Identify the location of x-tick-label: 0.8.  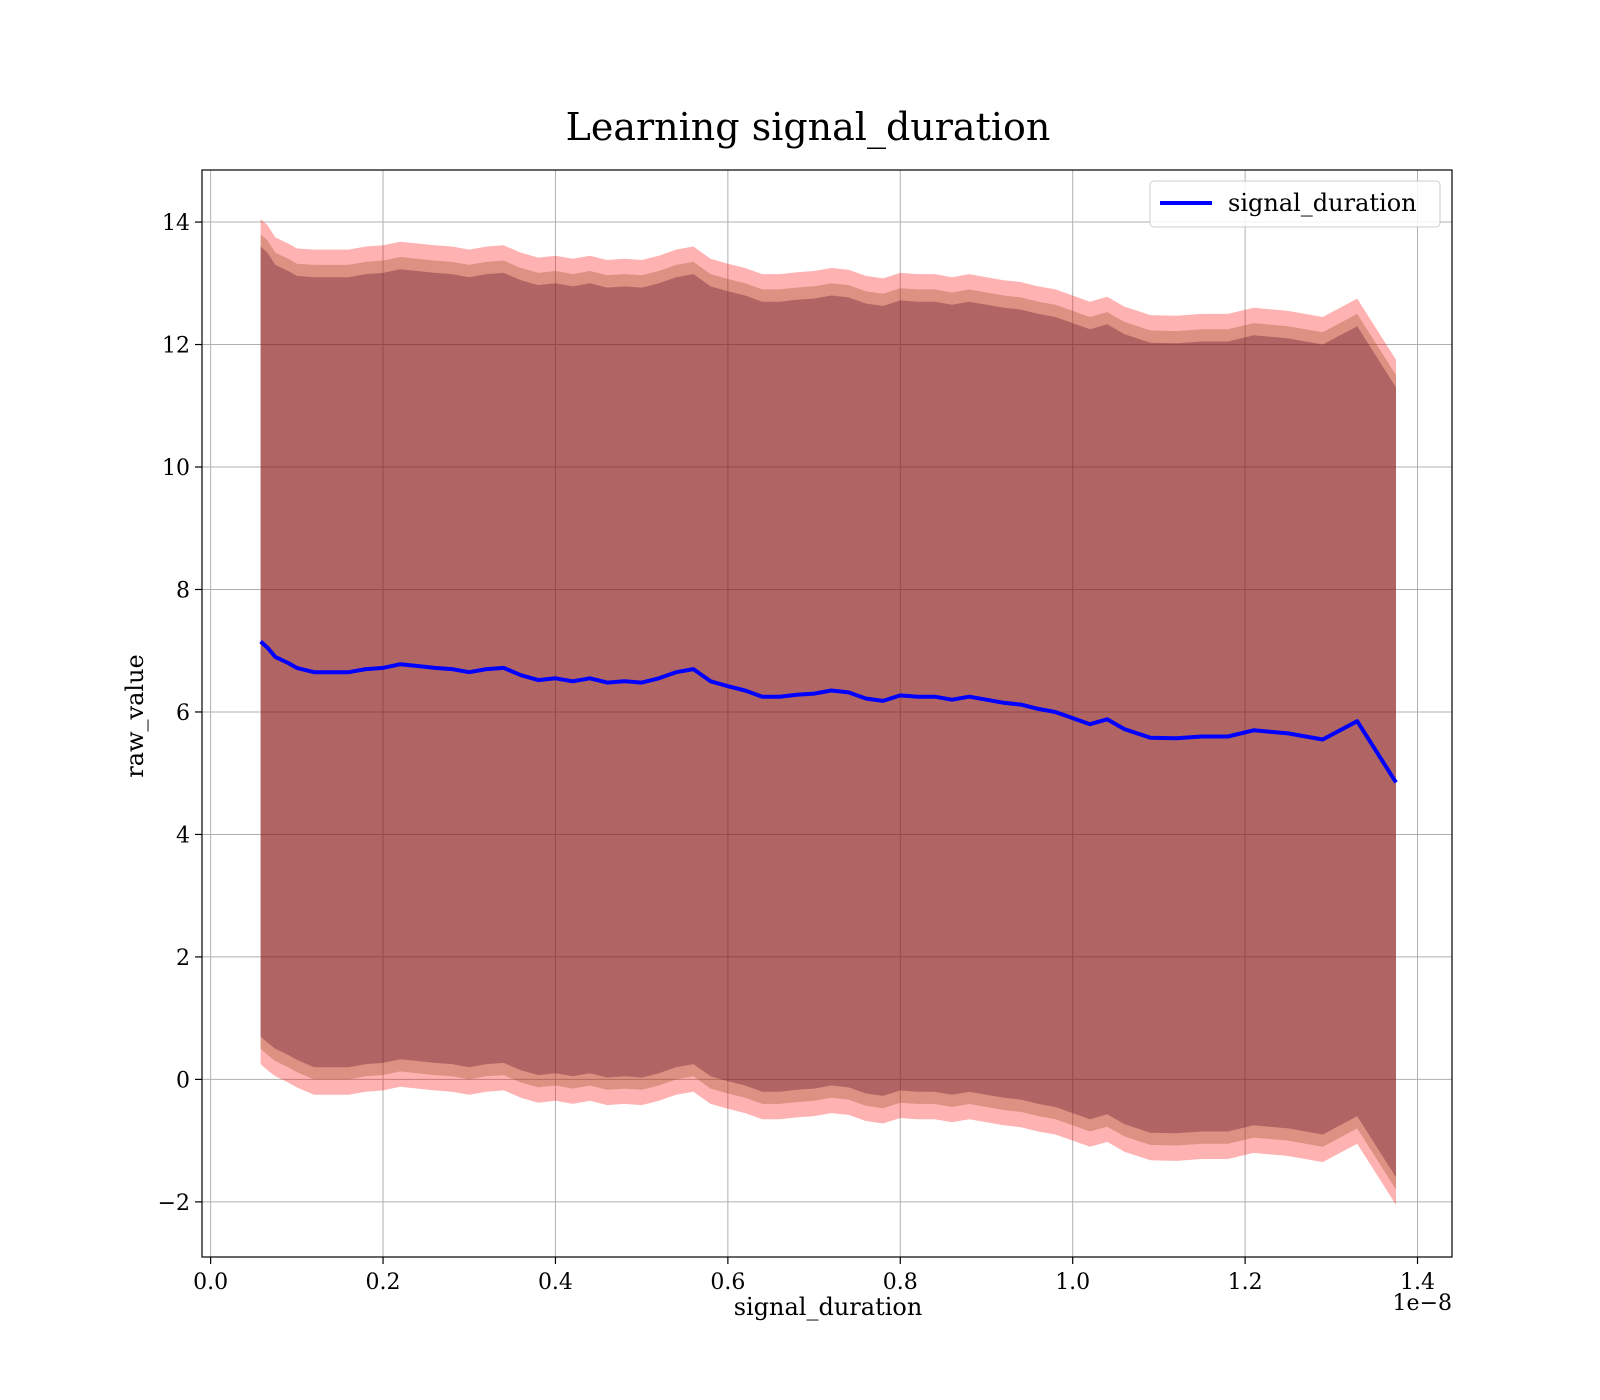
(900, 1282).